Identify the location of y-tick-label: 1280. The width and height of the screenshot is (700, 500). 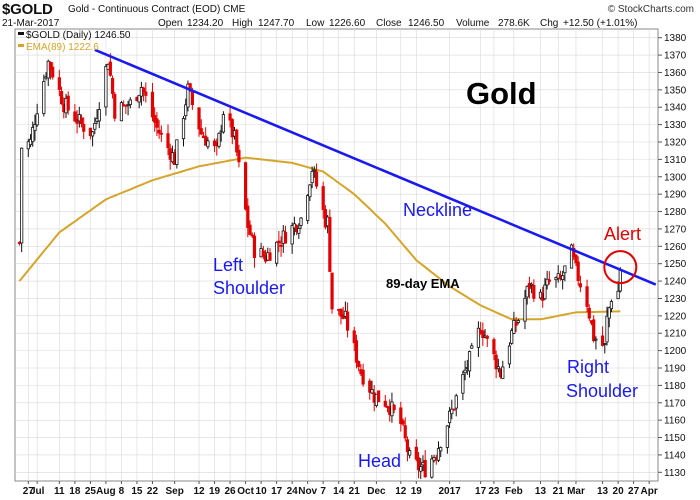
(675, 212).